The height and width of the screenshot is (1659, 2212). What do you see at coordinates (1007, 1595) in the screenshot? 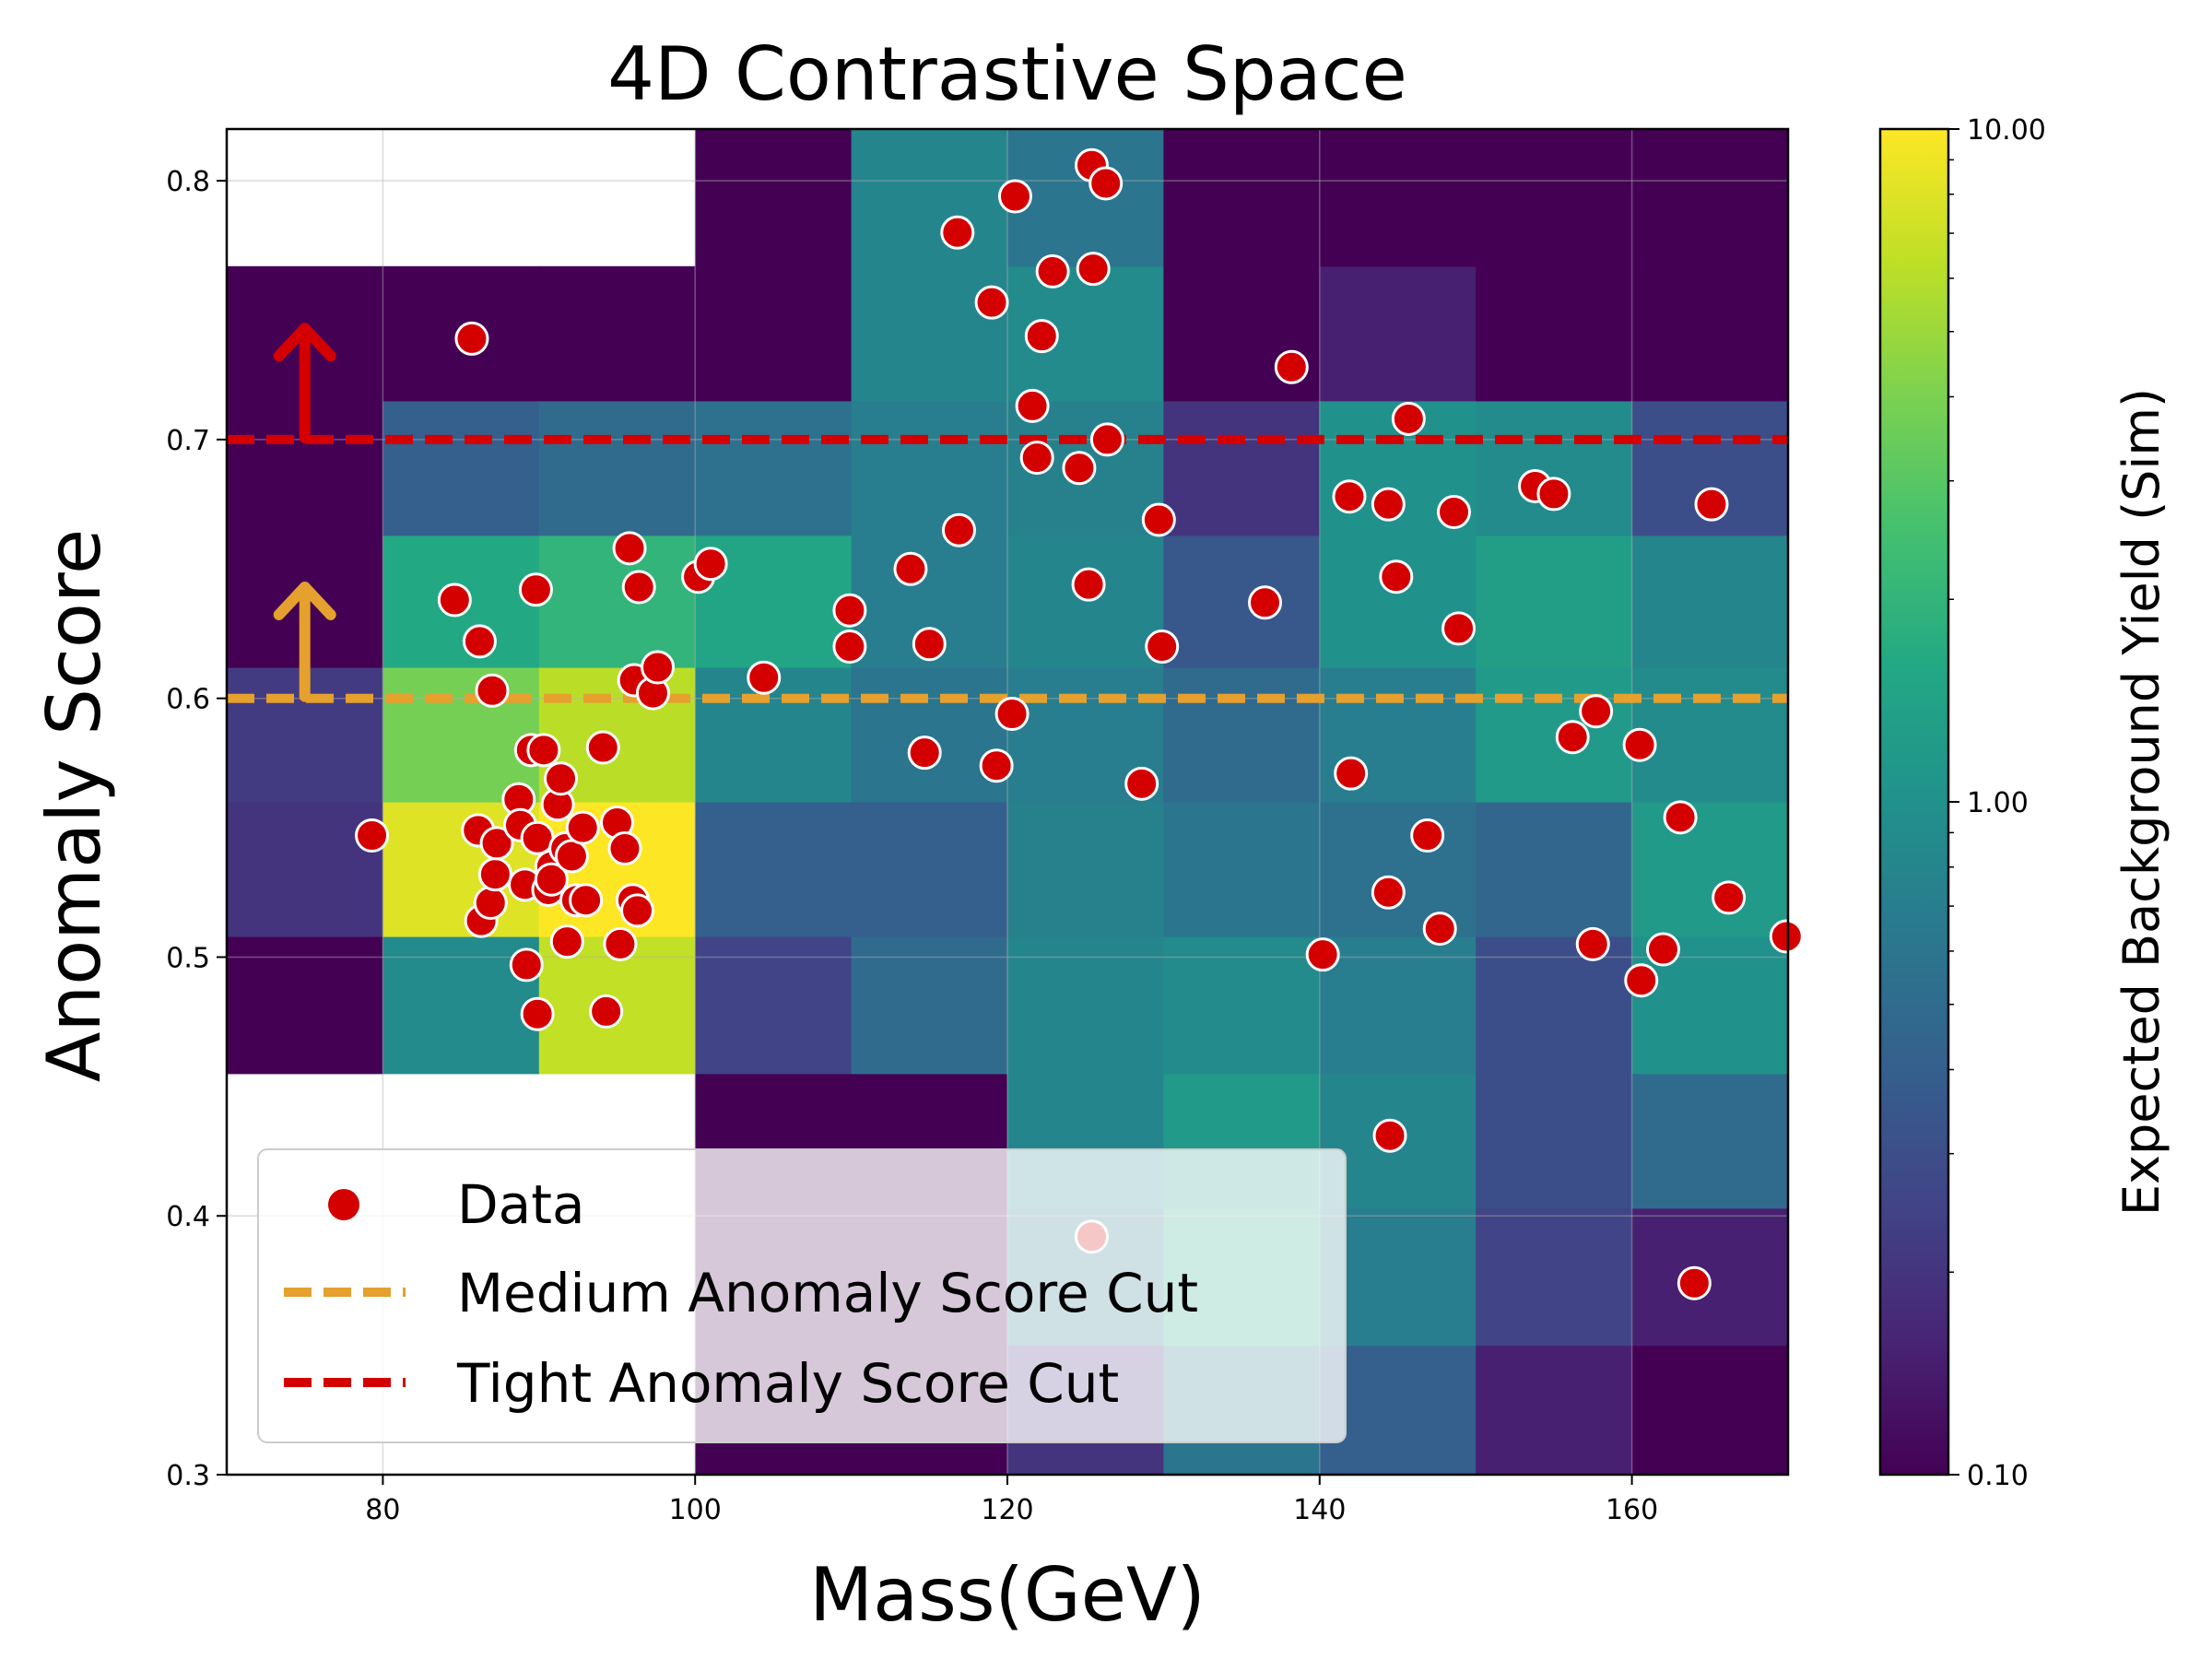
I see `x-axis-label: Mass(GeV)` at bounding box center [1007, 1595].